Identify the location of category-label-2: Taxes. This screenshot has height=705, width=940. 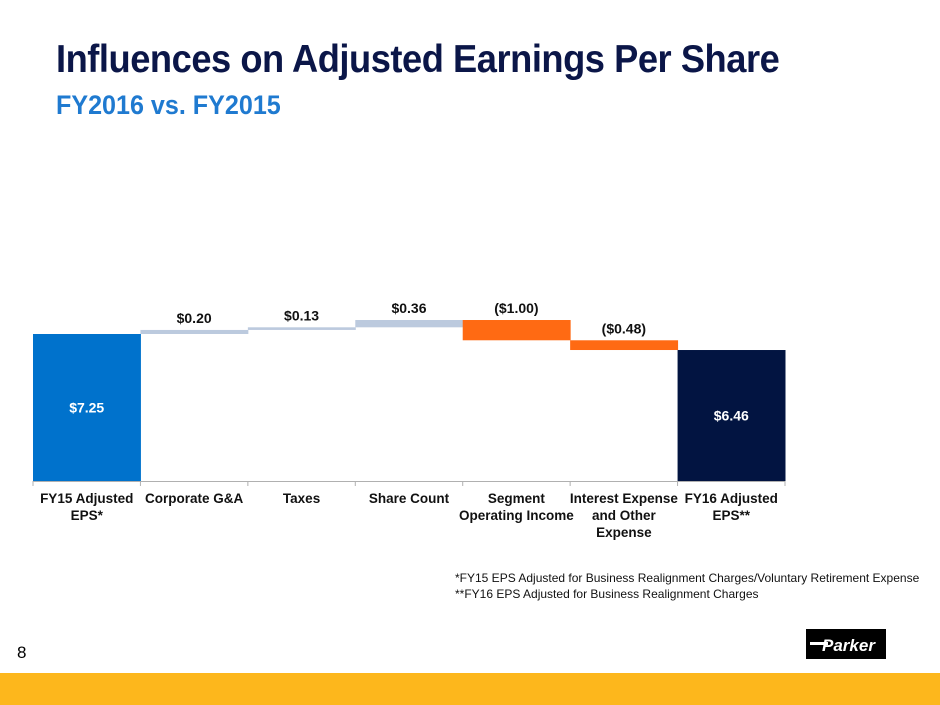
(301, 498).